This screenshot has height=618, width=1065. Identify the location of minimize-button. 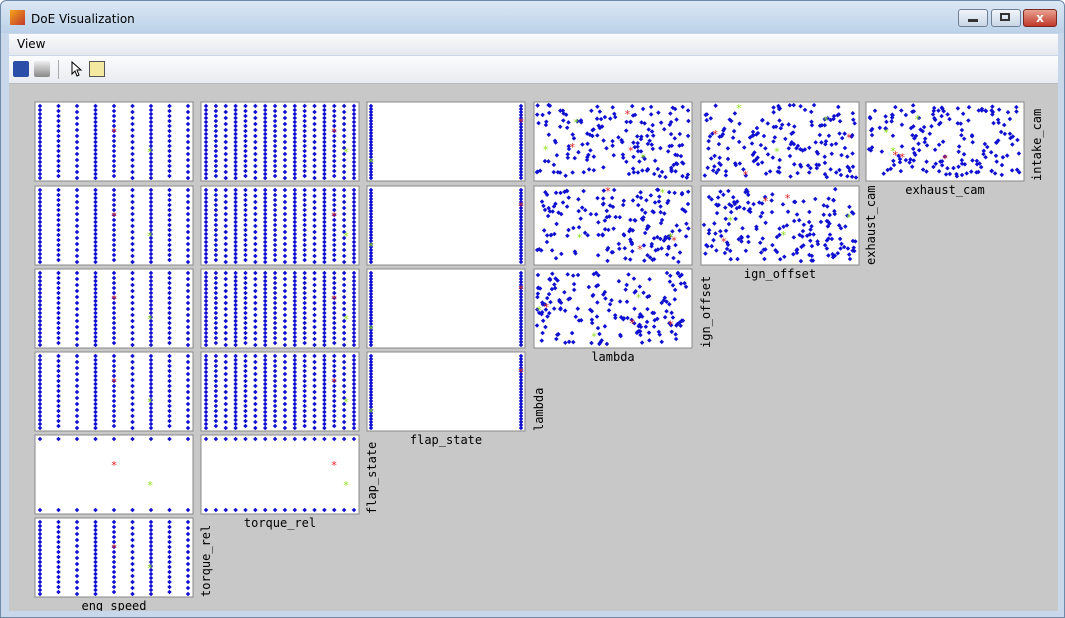
(973, 18).